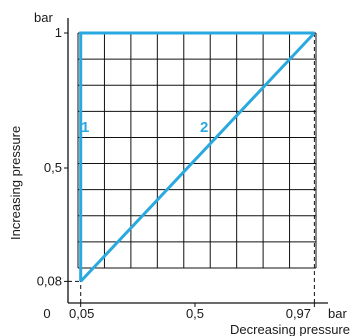 This screenshot has width=351, height=336. What do you see at coordinates (81, 313) in the screenshot?
I see `x-tick-label: 0,05` at bounding box center [81, 313].